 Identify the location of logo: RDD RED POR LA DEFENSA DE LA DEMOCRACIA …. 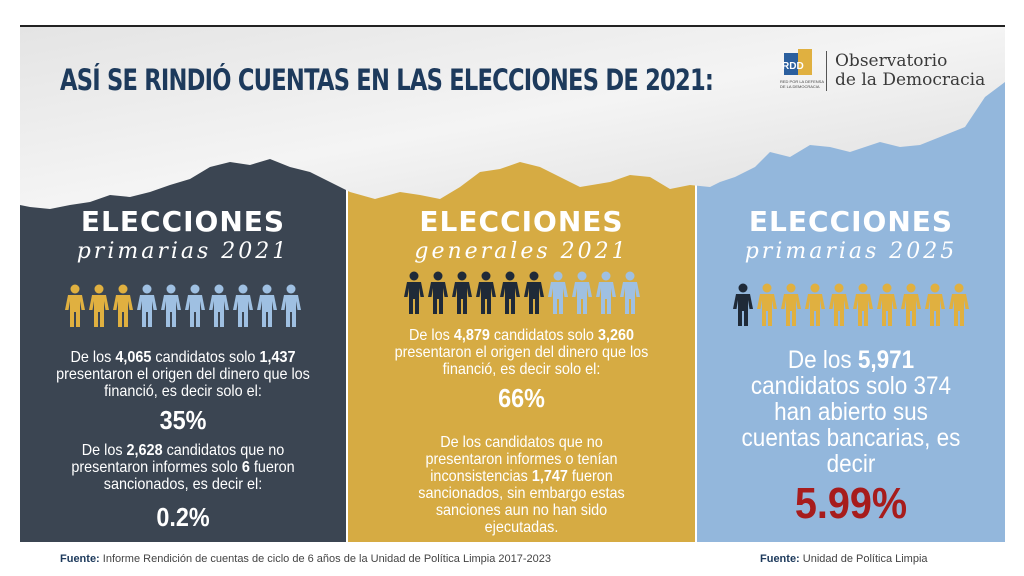
(882, 71).